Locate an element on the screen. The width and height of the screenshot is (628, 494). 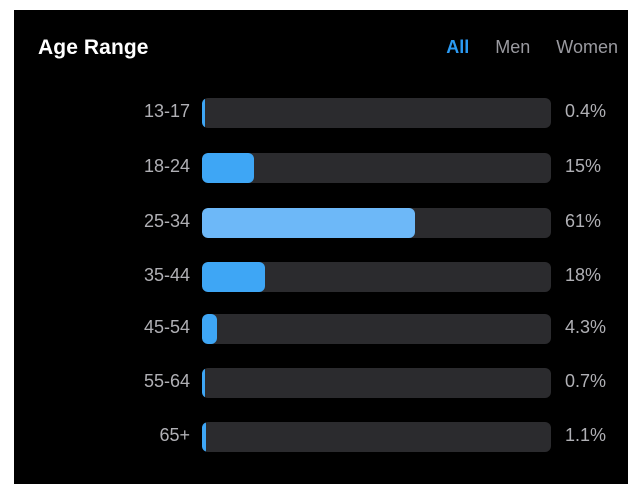
age-range-label: 65+ is located at coordinates (174, 435).